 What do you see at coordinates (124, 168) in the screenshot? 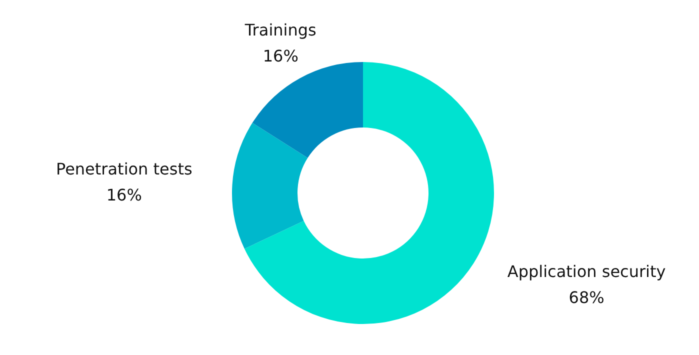
I see `slice-label: Penetration tests` at bounding box center [124, 168].